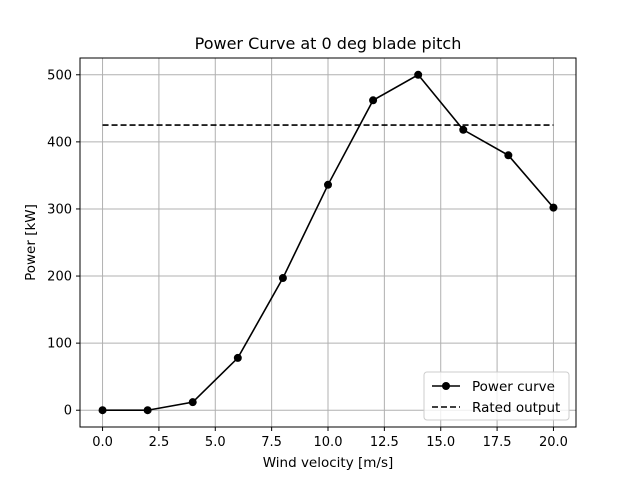 The image size is (640, 480). I want to click on x-tick-label: 7.5, so click(271, 442).